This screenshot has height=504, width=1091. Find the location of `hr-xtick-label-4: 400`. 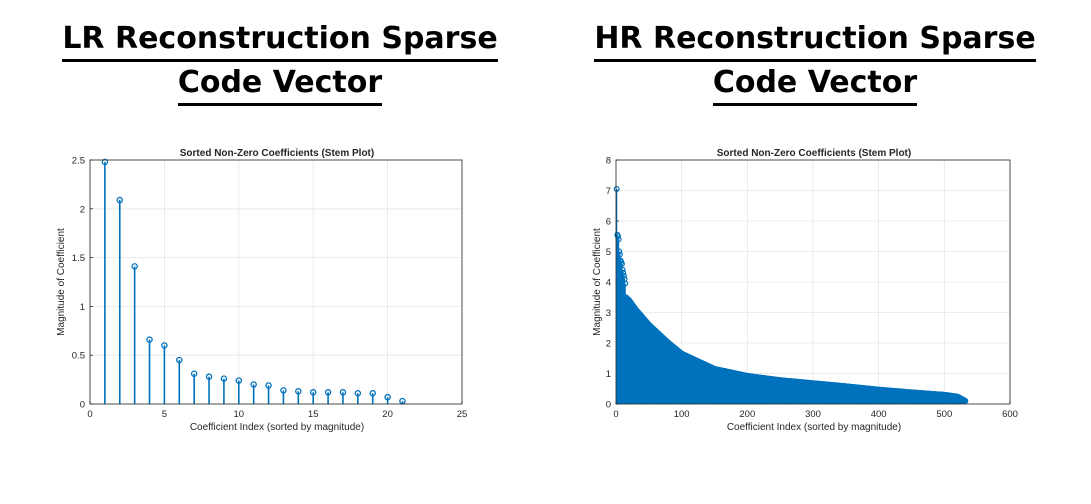

hr-xtick-label-4: 400 is located at coordinates (879, 414).